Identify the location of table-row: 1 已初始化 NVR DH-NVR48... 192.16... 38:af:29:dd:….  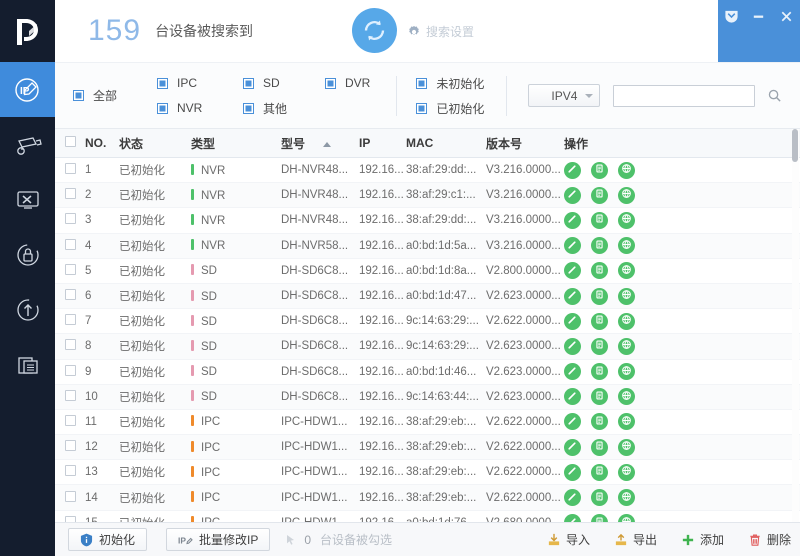
(427, 170).